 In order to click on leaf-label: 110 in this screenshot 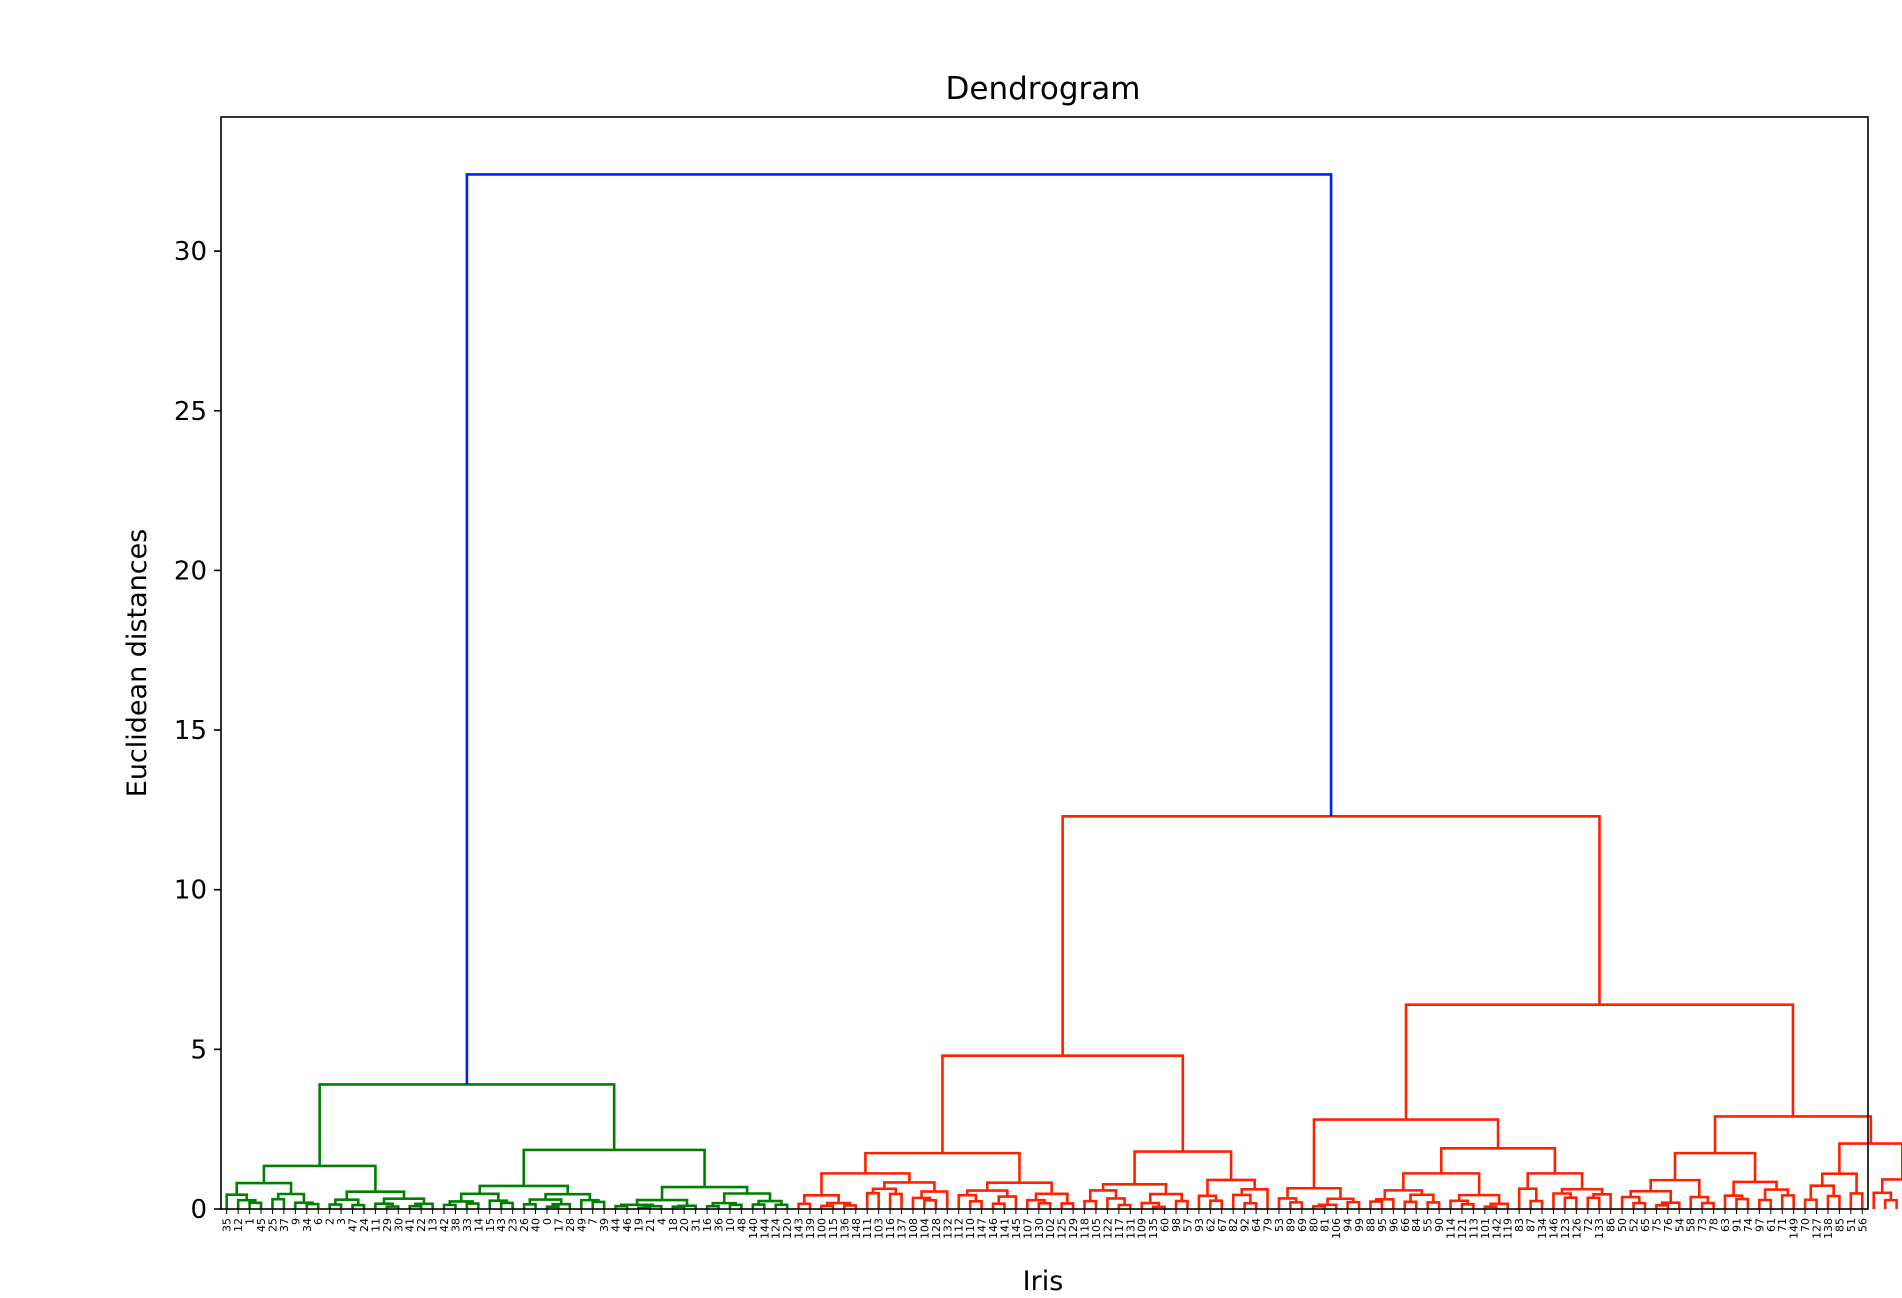, I will do `click(970, 1228)`.